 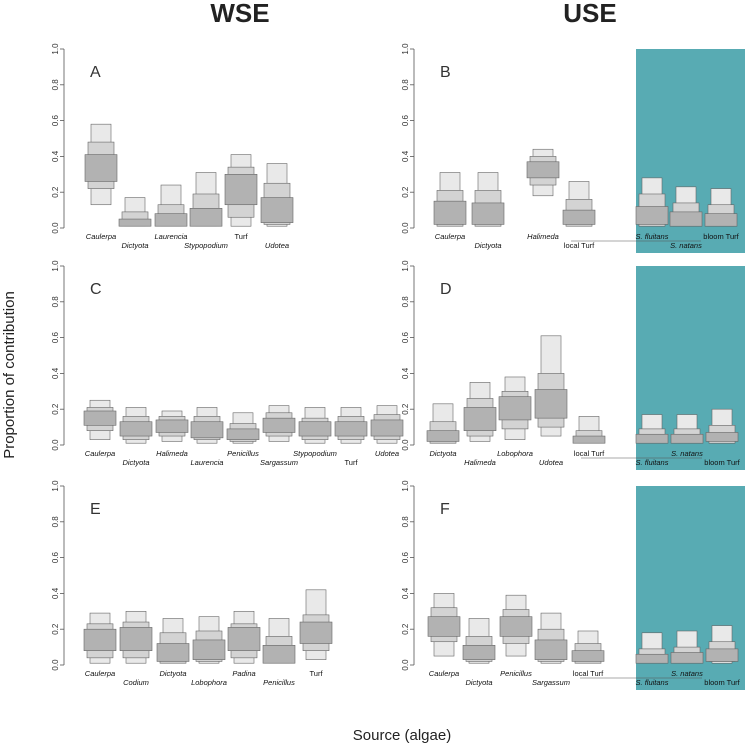 What do you see at coordinates (55, 373) in the screenshot?
I see `y-tick-label: 0.4` at bounding box center [55, 373].